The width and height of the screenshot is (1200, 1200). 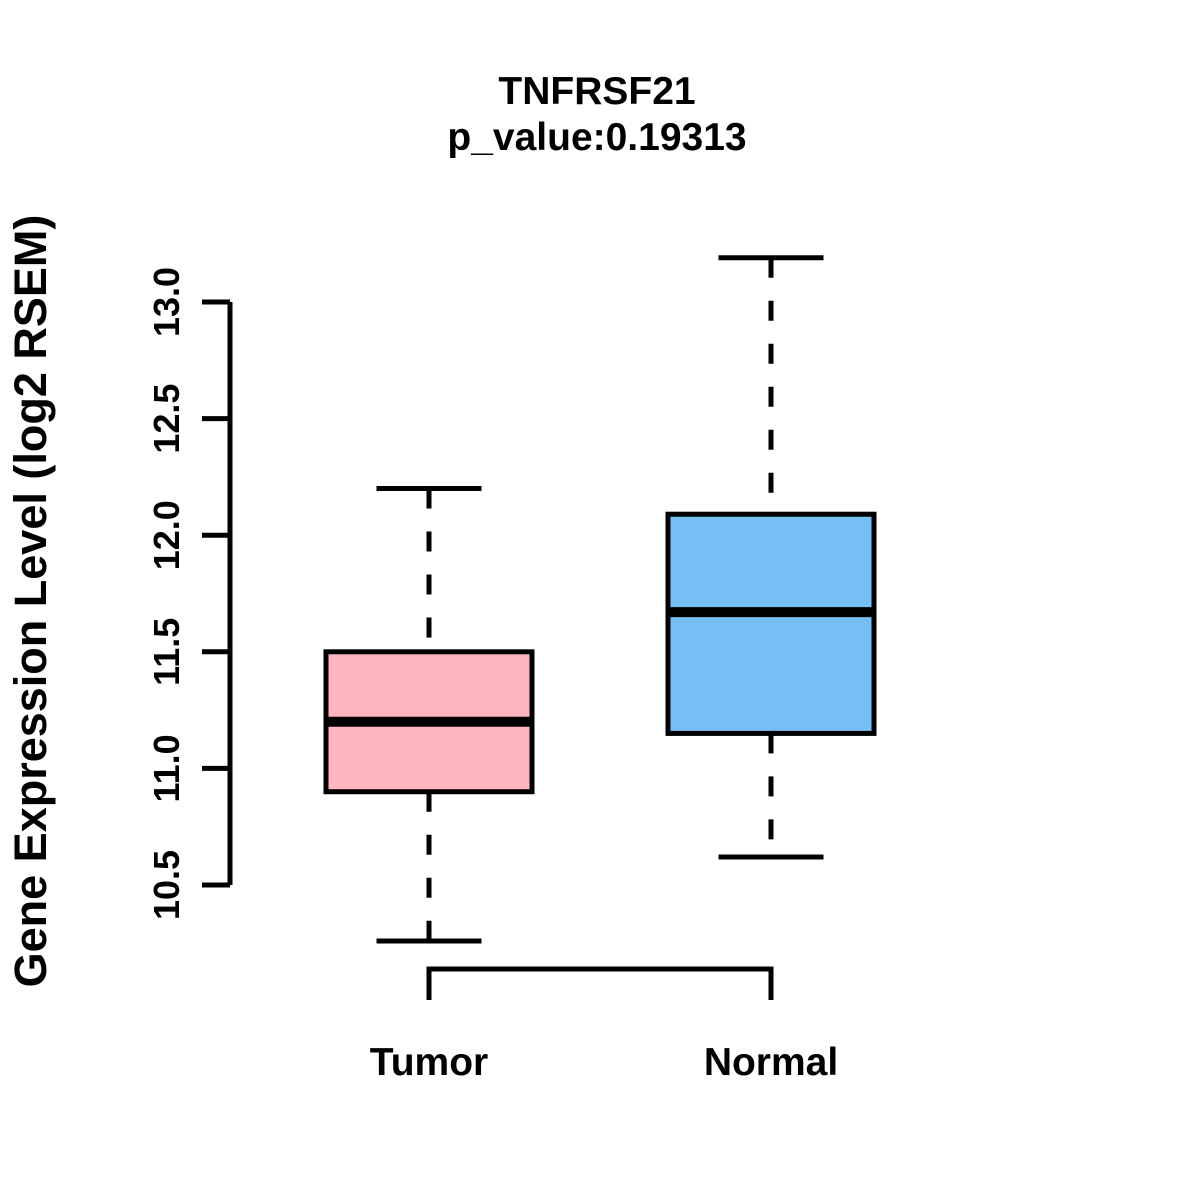 What do you see at coordinates (771, 1062) in the screenshot?
I see `x-tick-label-normal: Normal` at bounding box center [771, 1062].